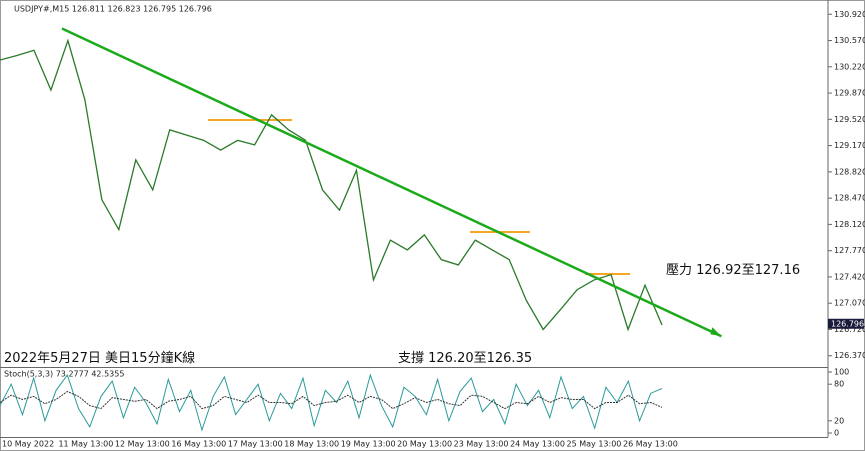 Image resolution: width=865 pixels, height=451 pixels. I want to click on stoch-tick-label: 0, so click(836, 433).